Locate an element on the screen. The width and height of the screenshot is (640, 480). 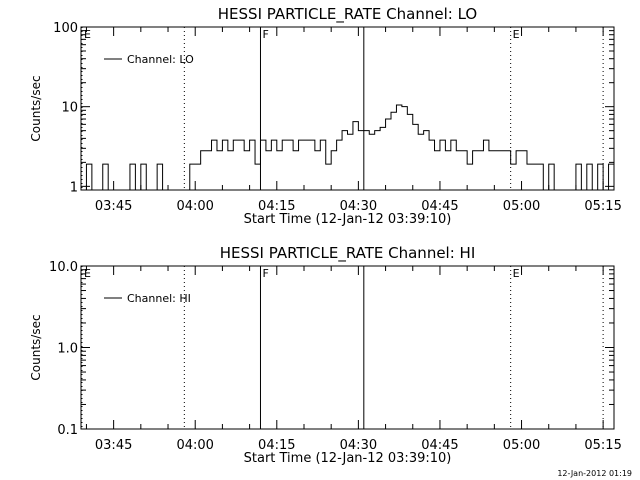
chart-title: HESSI PARTICLE_RATE Channel: HI is located at coordinates (348, 253).